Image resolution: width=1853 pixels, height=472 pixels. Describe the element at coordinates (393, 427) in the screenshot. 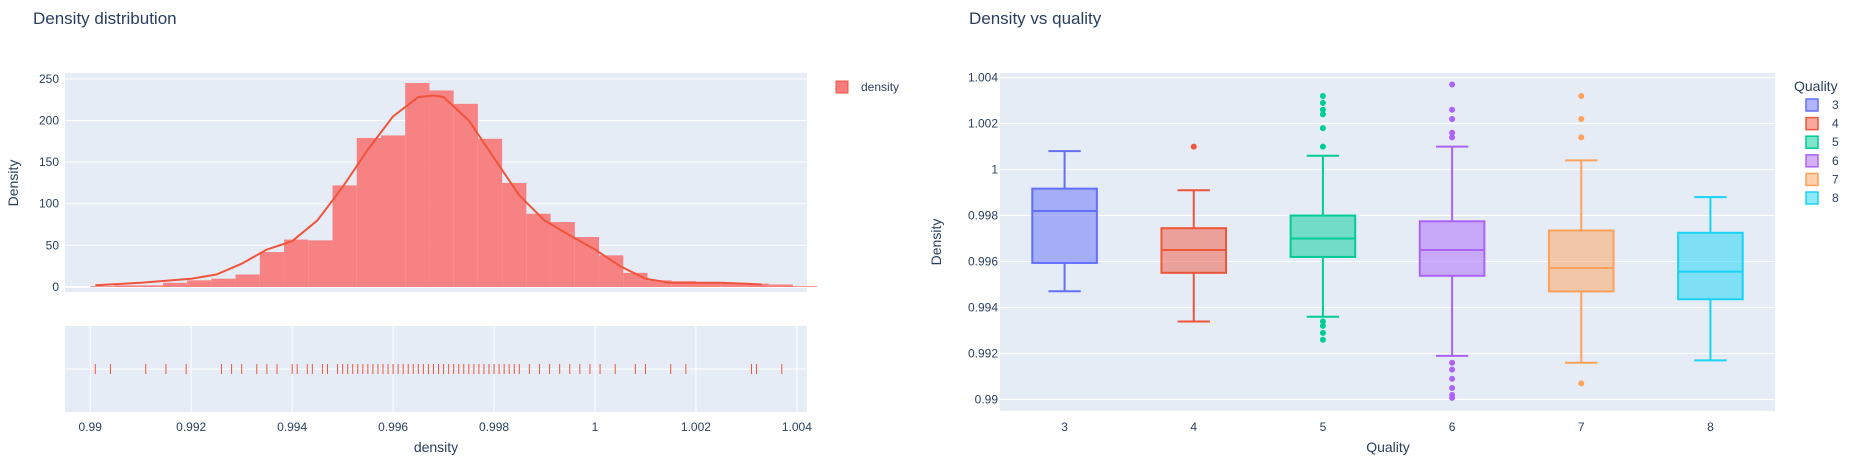

I see `hist-x-tick-label: 0.996` at that location.